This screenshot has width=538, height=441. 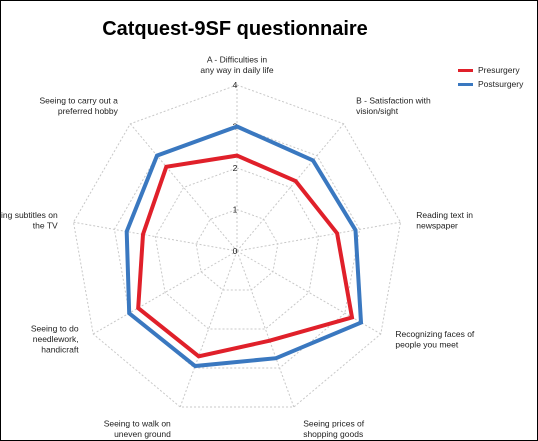 What do you see at coordinates (435, 339) in the screenshot?
I see `axis-label: Recognizing faces of people you meet` at bounding box center [435, 339].